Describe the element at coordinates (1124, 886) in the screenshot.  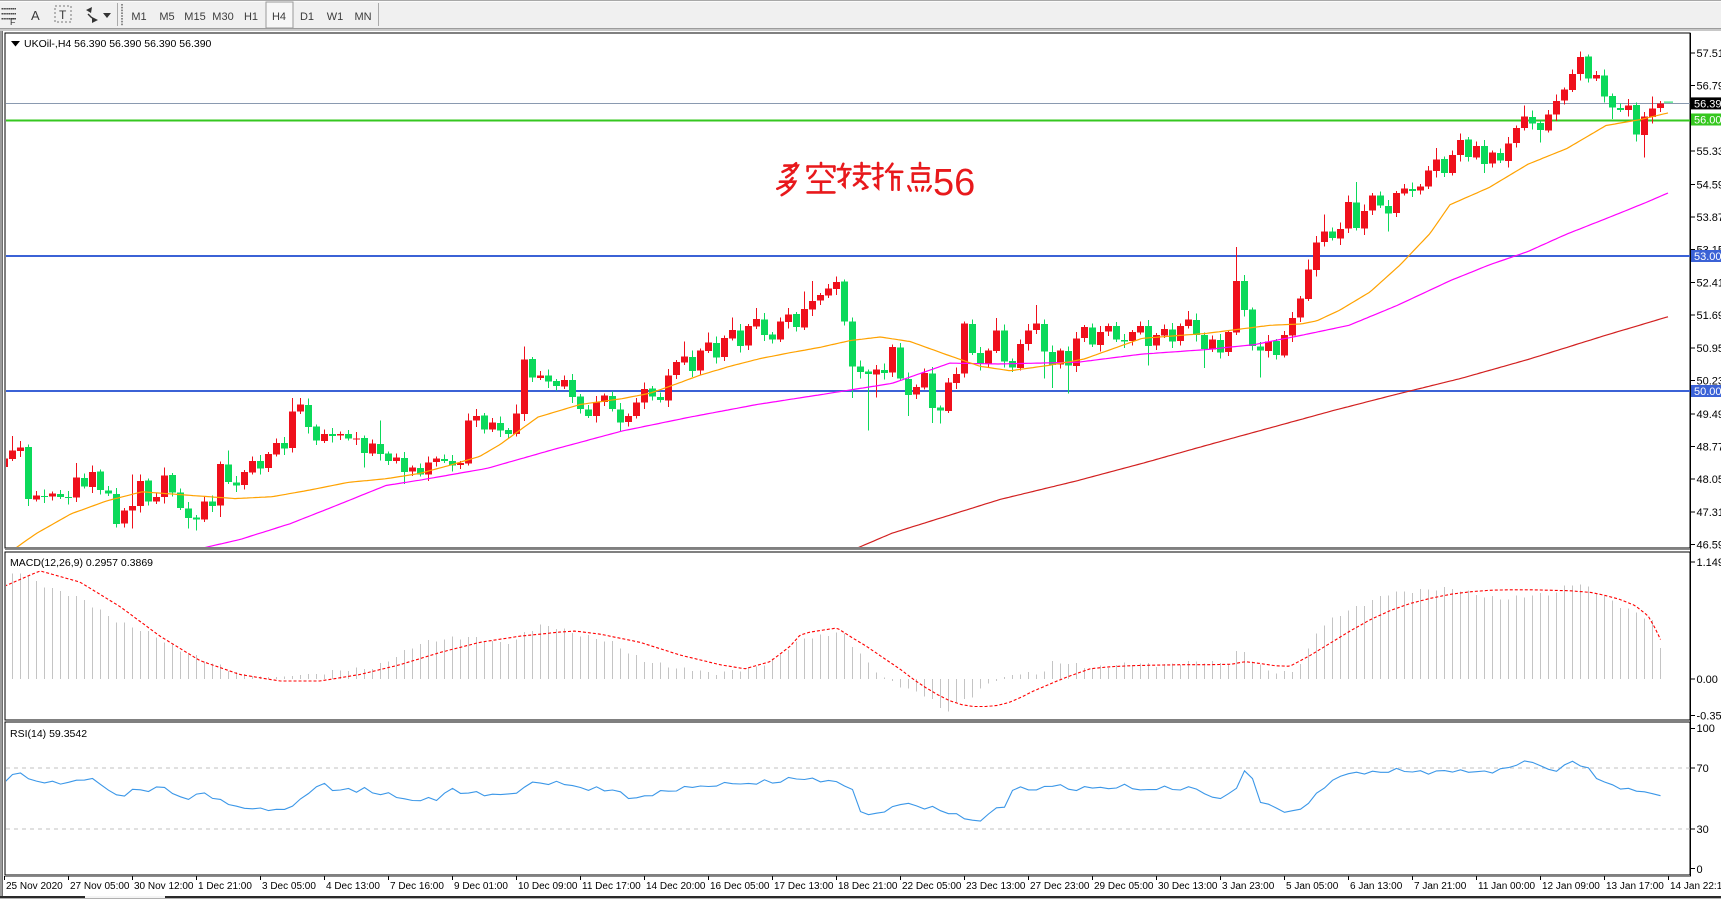
I see `svg-text: 29 Dec 05:00` at that location.